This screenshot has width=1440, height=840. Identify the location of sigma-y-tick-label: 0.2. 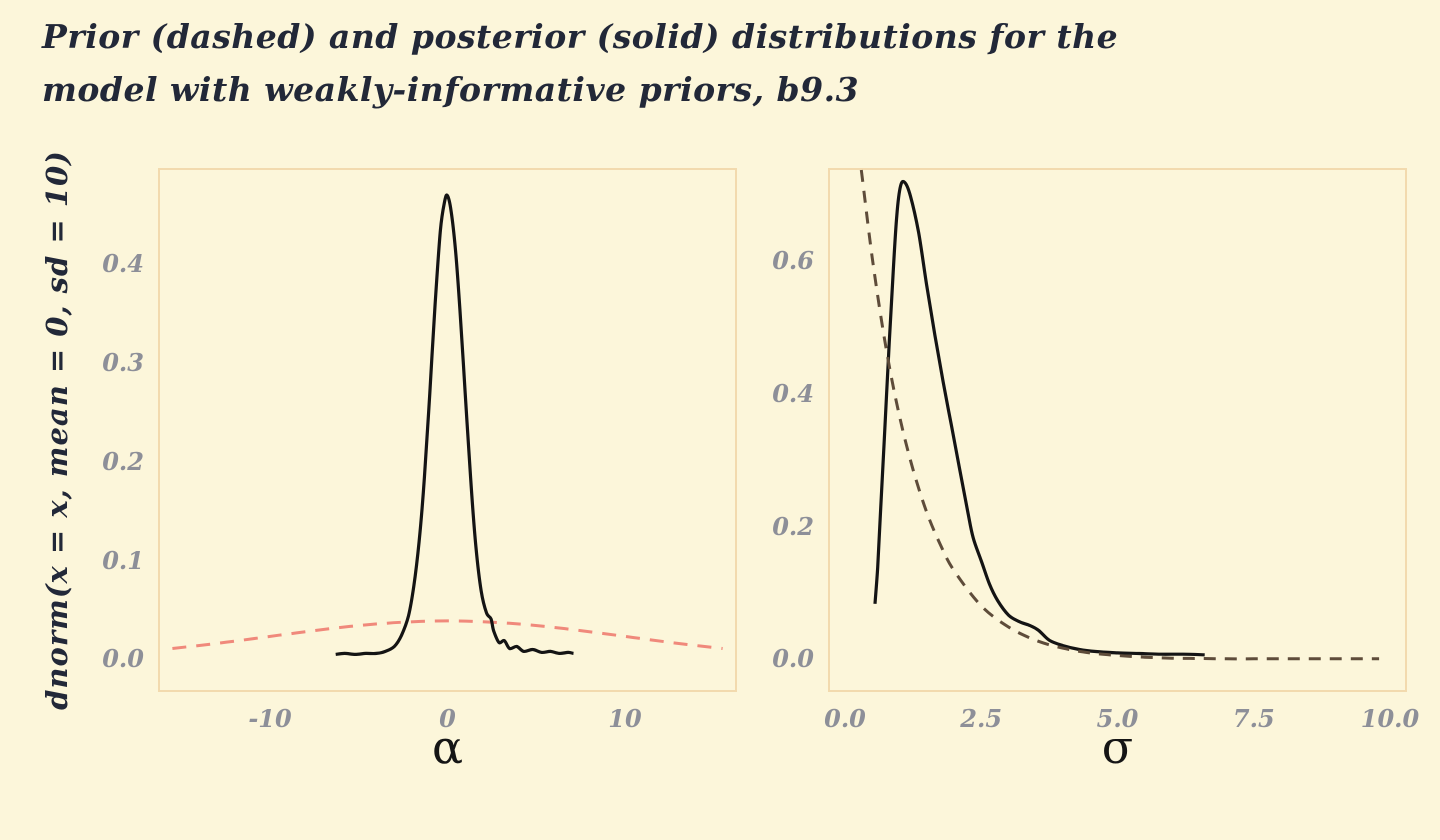
(793, 526).